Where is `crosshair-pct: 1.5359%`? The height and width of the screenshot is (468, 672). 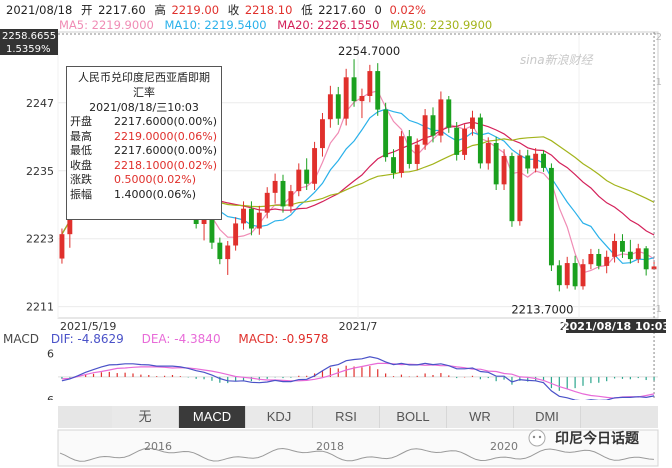 crosshair-pct: 1.5359% is located at coordinates (28, 49).